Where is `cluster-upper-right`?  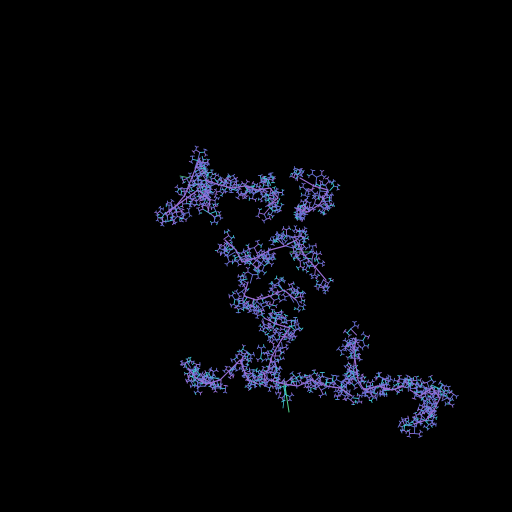 cluster-upper-right is located at coordinates (315, 194).